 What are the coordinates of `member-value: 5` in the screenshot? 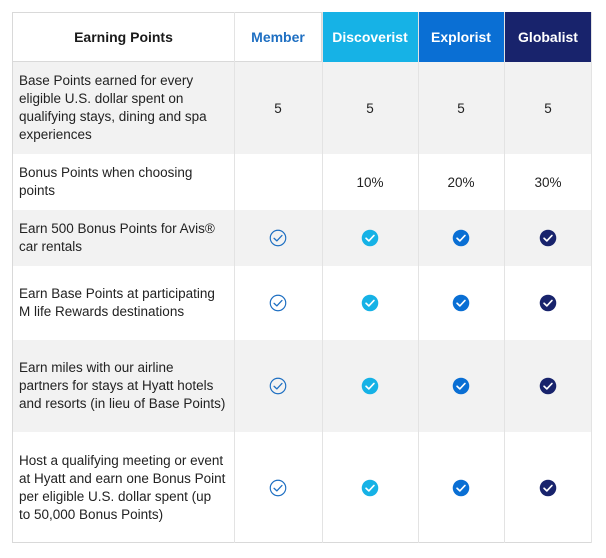 It's located at (278, 108).